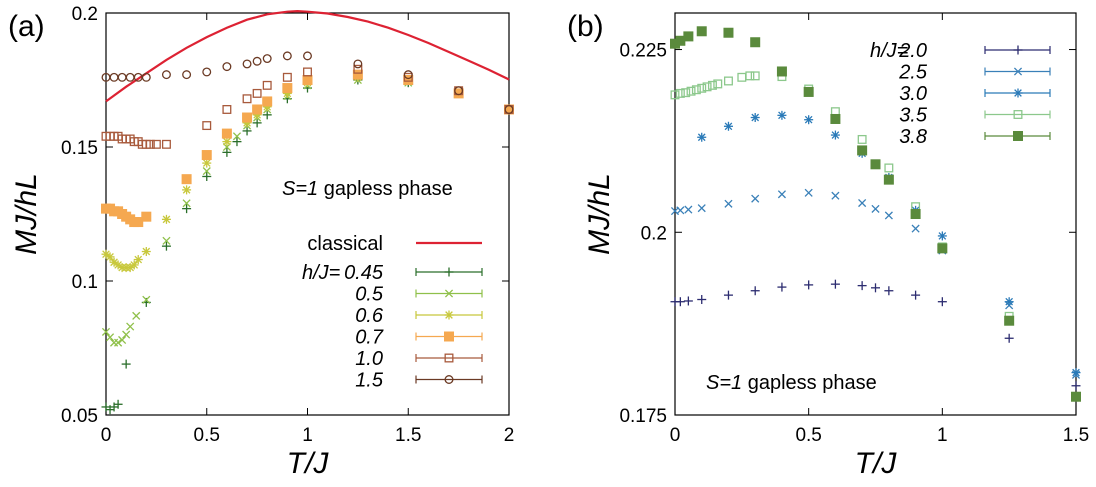 This screenshot has width=1096, height=487. What do you see at coordinates (675, 435) in the screenshot?
I see `x-tick-label: 0` at bounding box center [675, 435].